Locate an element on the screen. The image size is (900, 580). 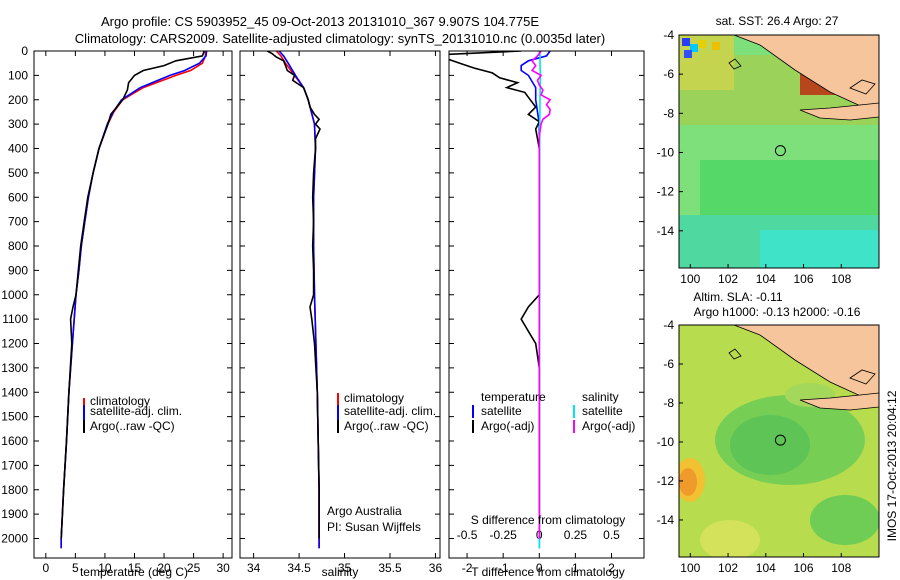
y-tick-label: 300 is located at coordinates (18, 124).